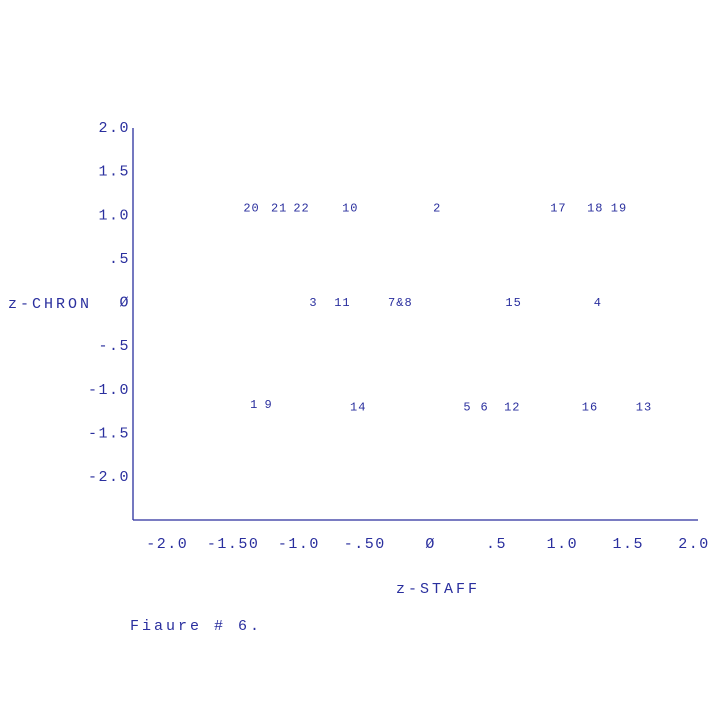 Image resolution: width=717 pixels, height=717 pixels. What do you see at coordinates (485, 408) in the screenshot?
I see `point-label: 6` at bounding box center [485, 408].